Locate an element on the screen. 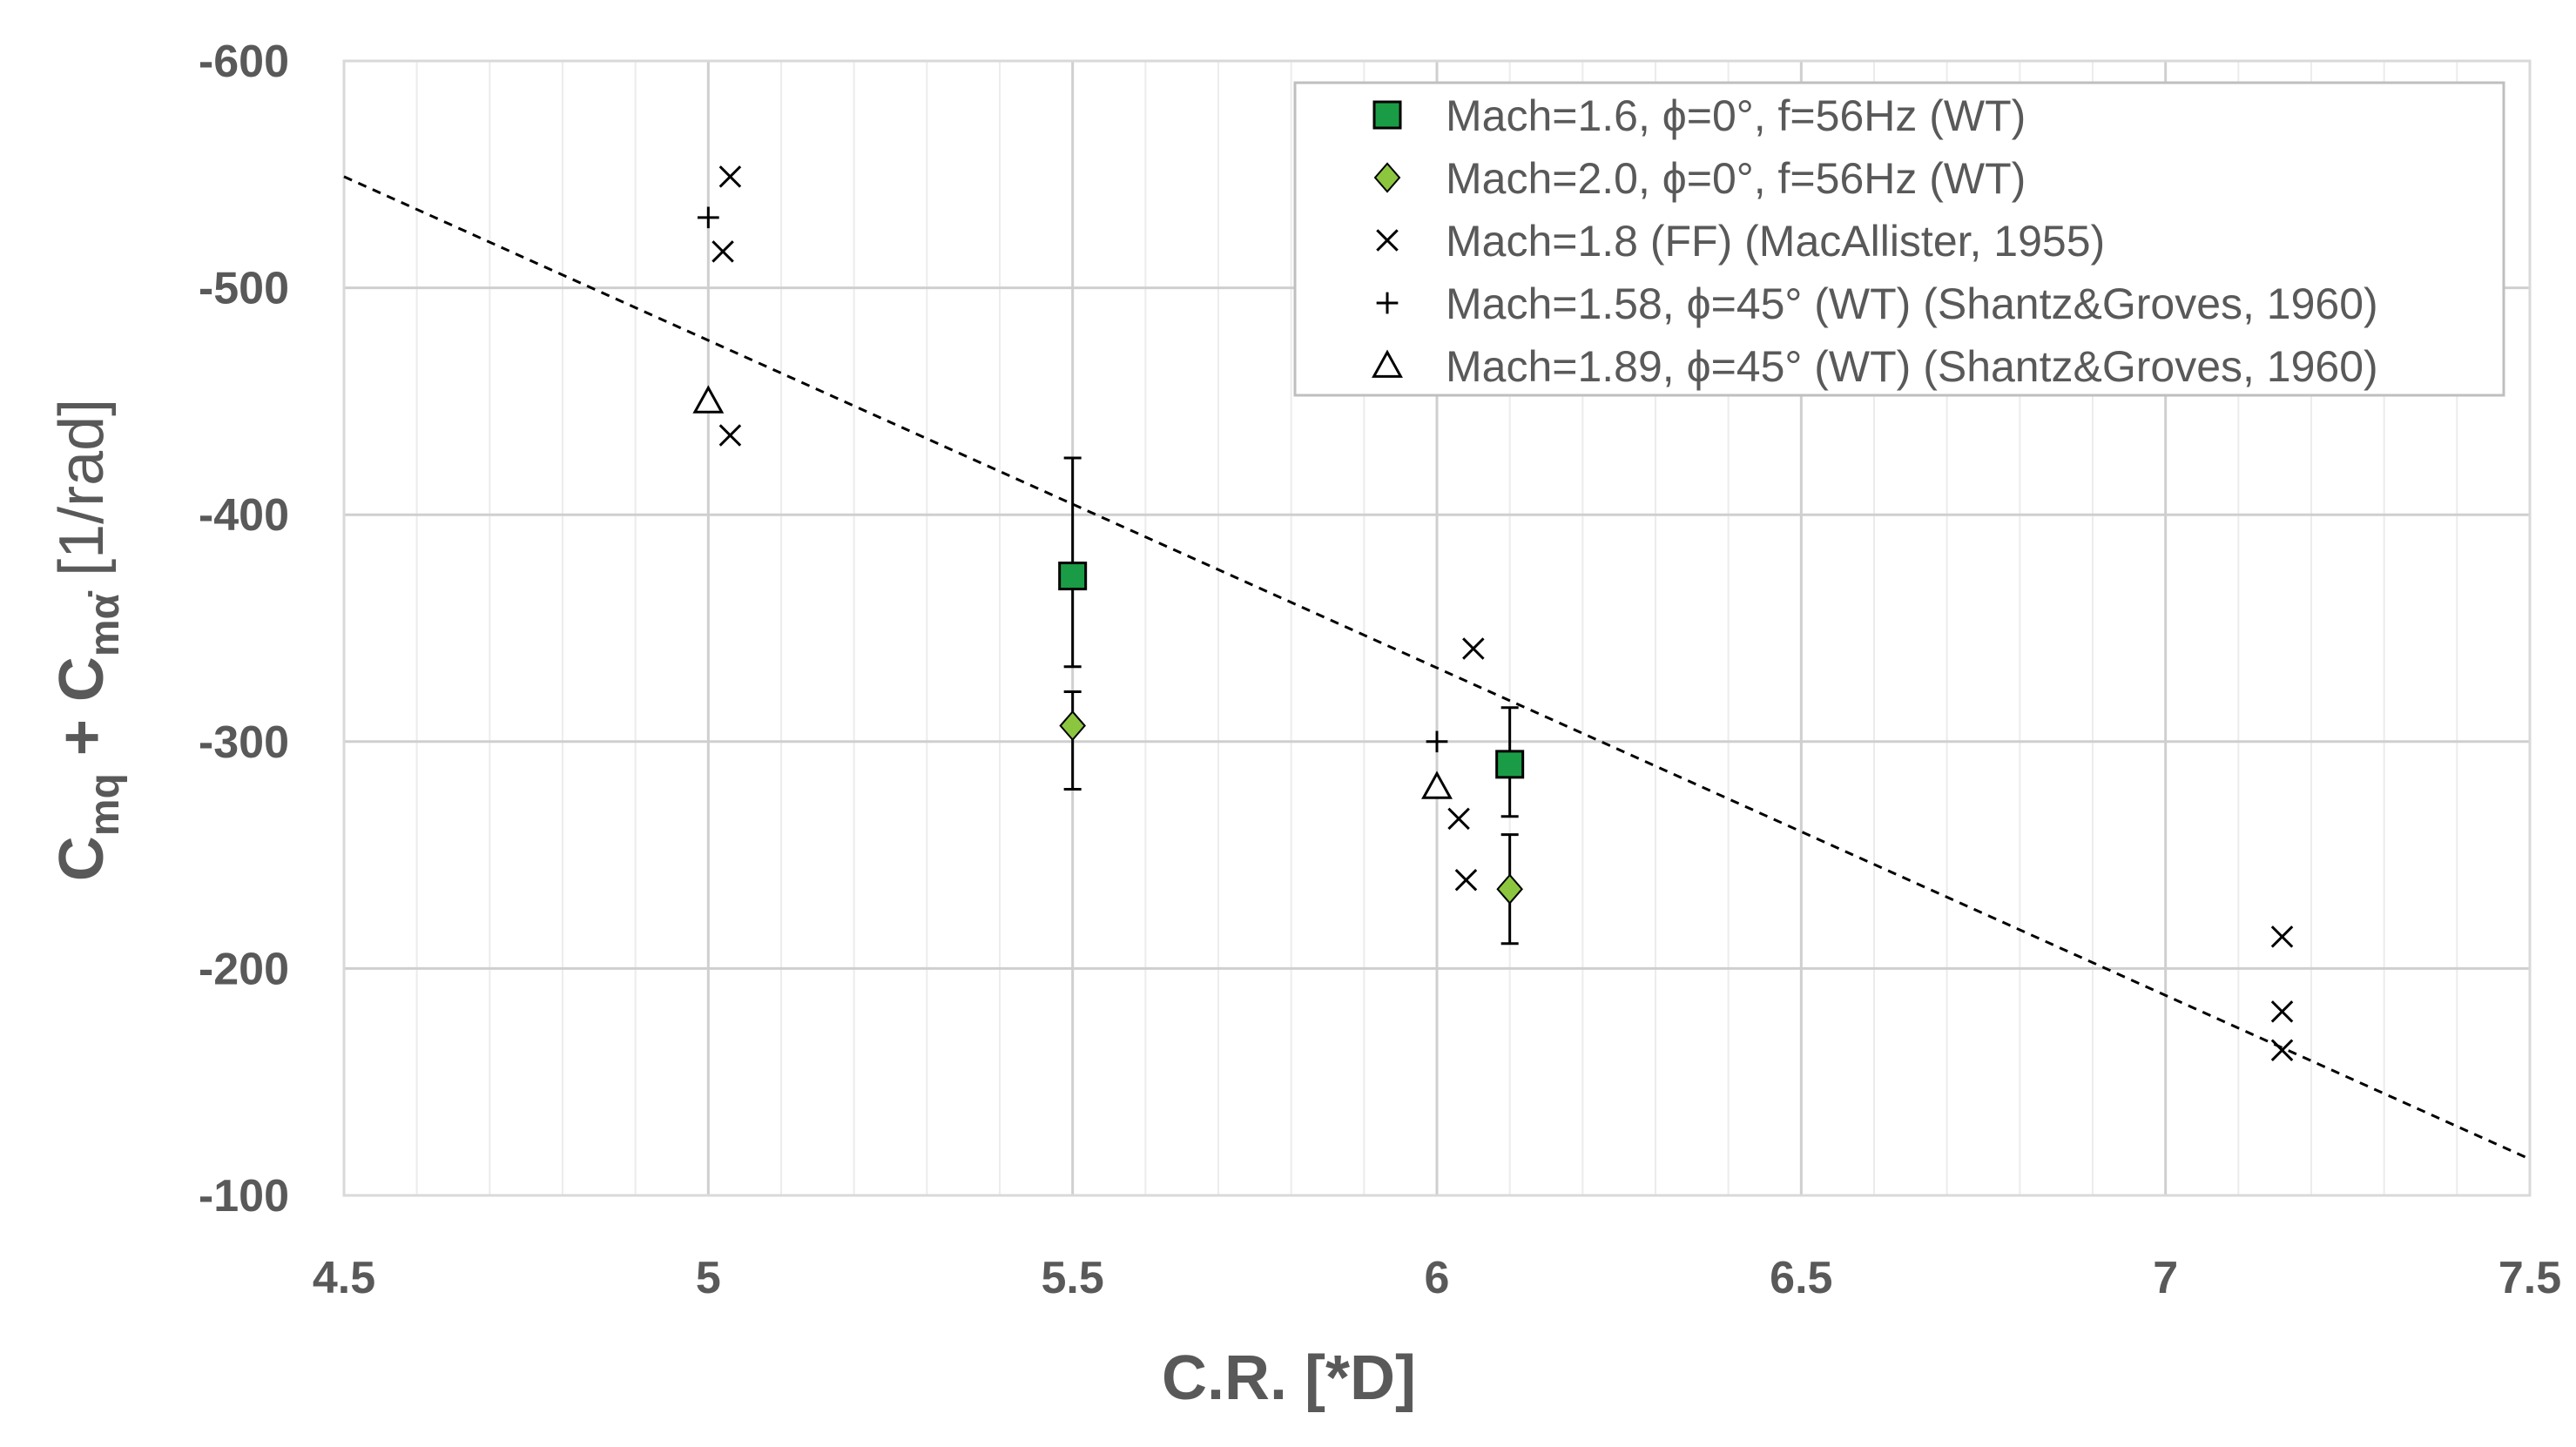  x-tick-label: 6 is located at coordinates (1437, 1278).